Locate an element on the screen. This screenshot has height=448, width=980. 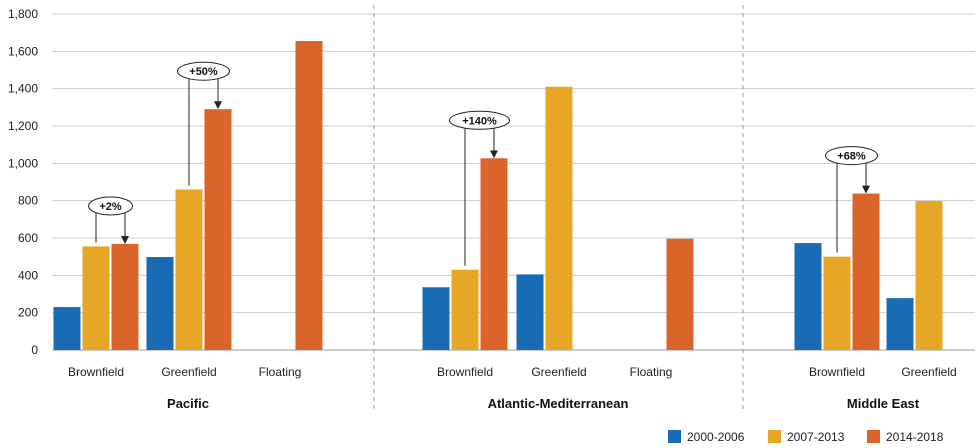
region-label: Pacific is located at coordinates (188, 403).